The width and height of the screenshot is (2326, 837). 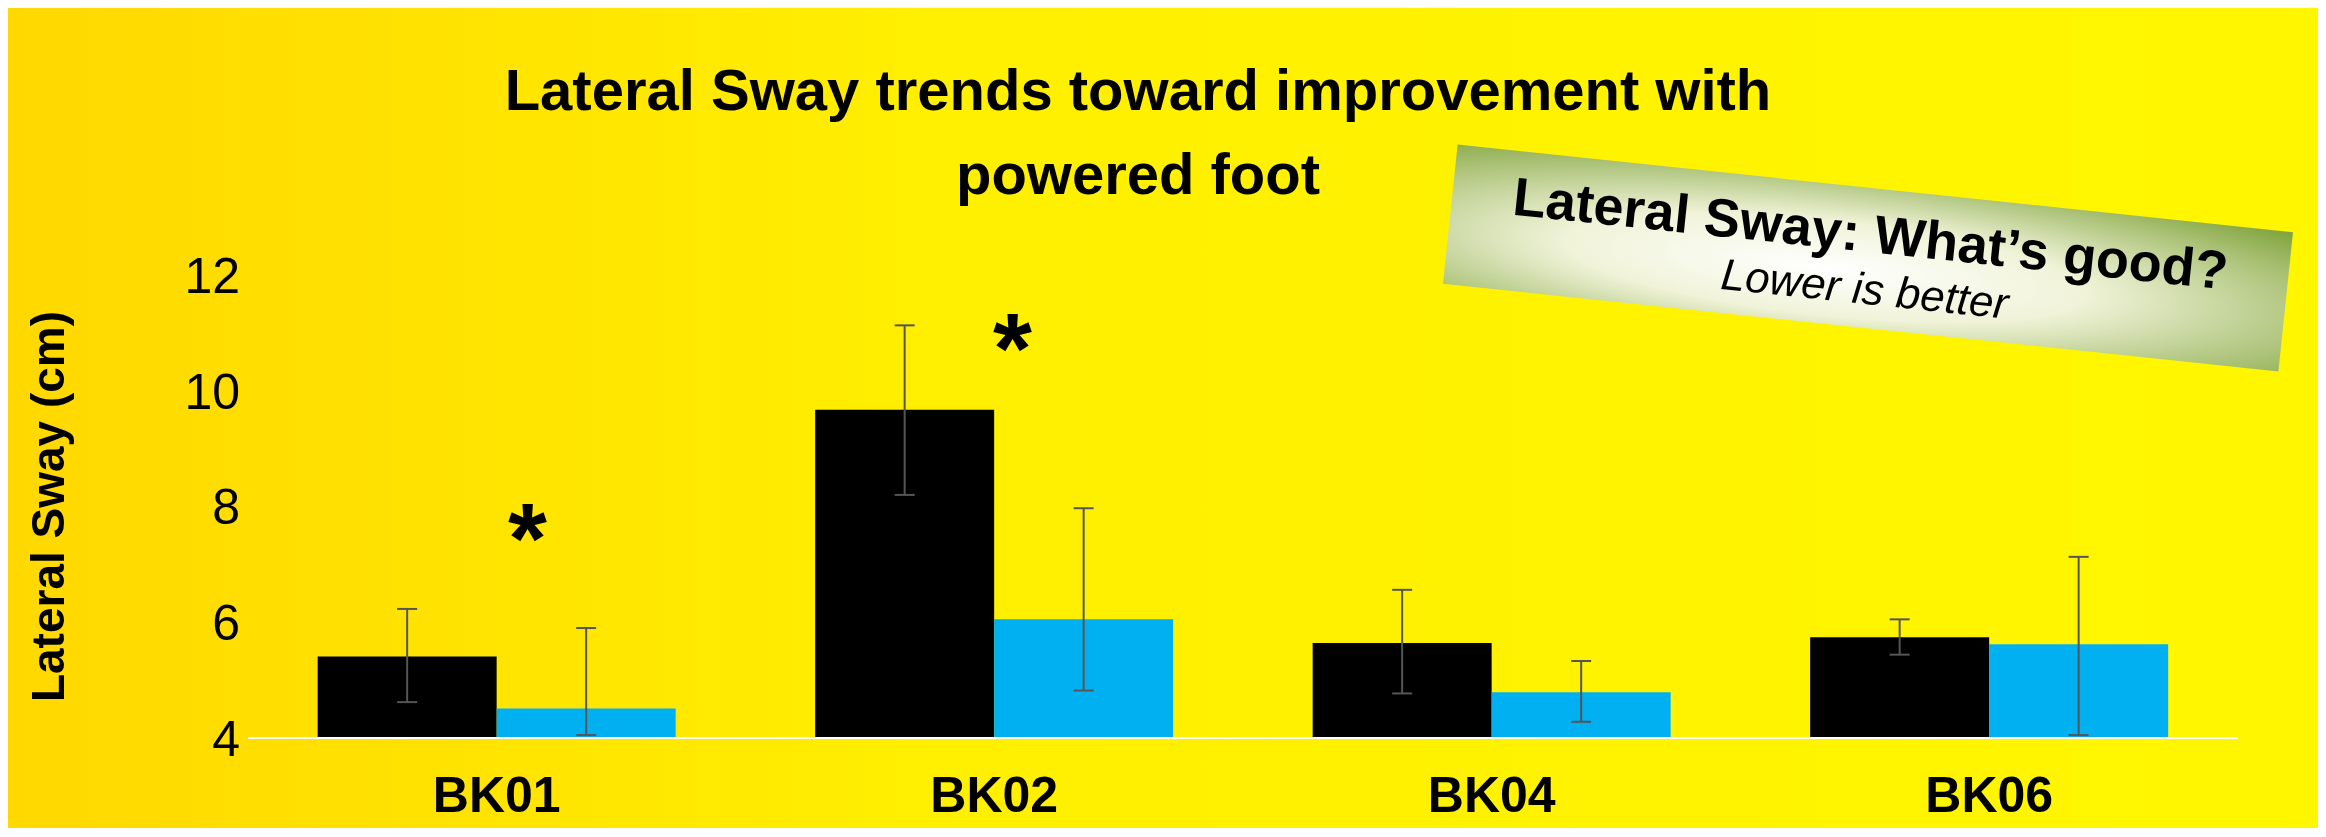 I want to click on y-tick-label: 12, so click(x=212, y=275).